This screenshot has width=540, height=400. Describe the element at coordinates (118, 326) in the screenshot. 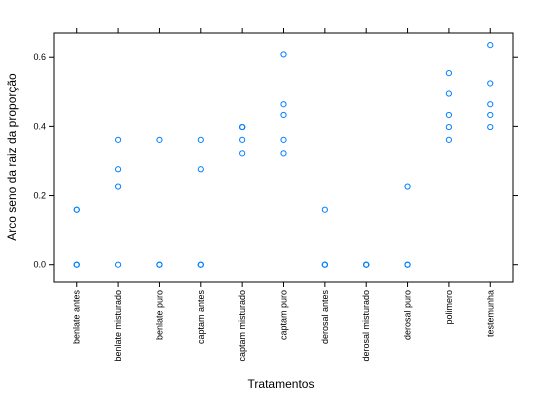

I see `x-category-label: benlate misturado` at that location.